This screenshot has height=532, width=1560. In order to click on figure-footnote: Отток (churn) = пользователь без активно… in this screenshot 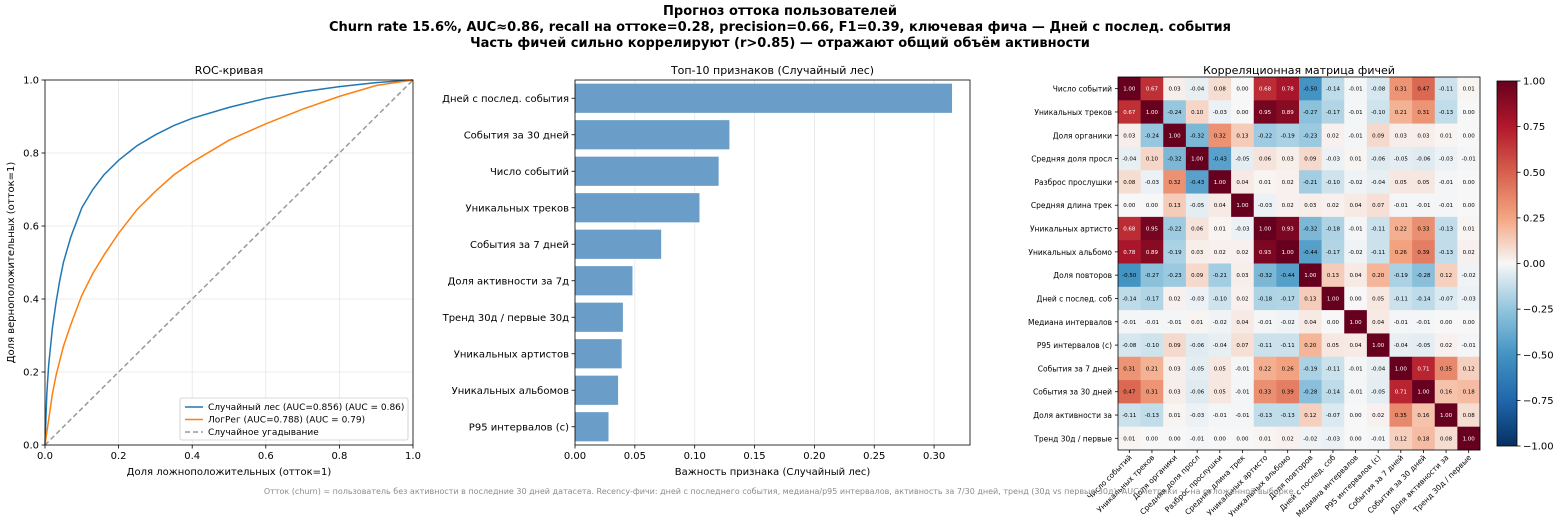, I will do `click(780, 491)`.